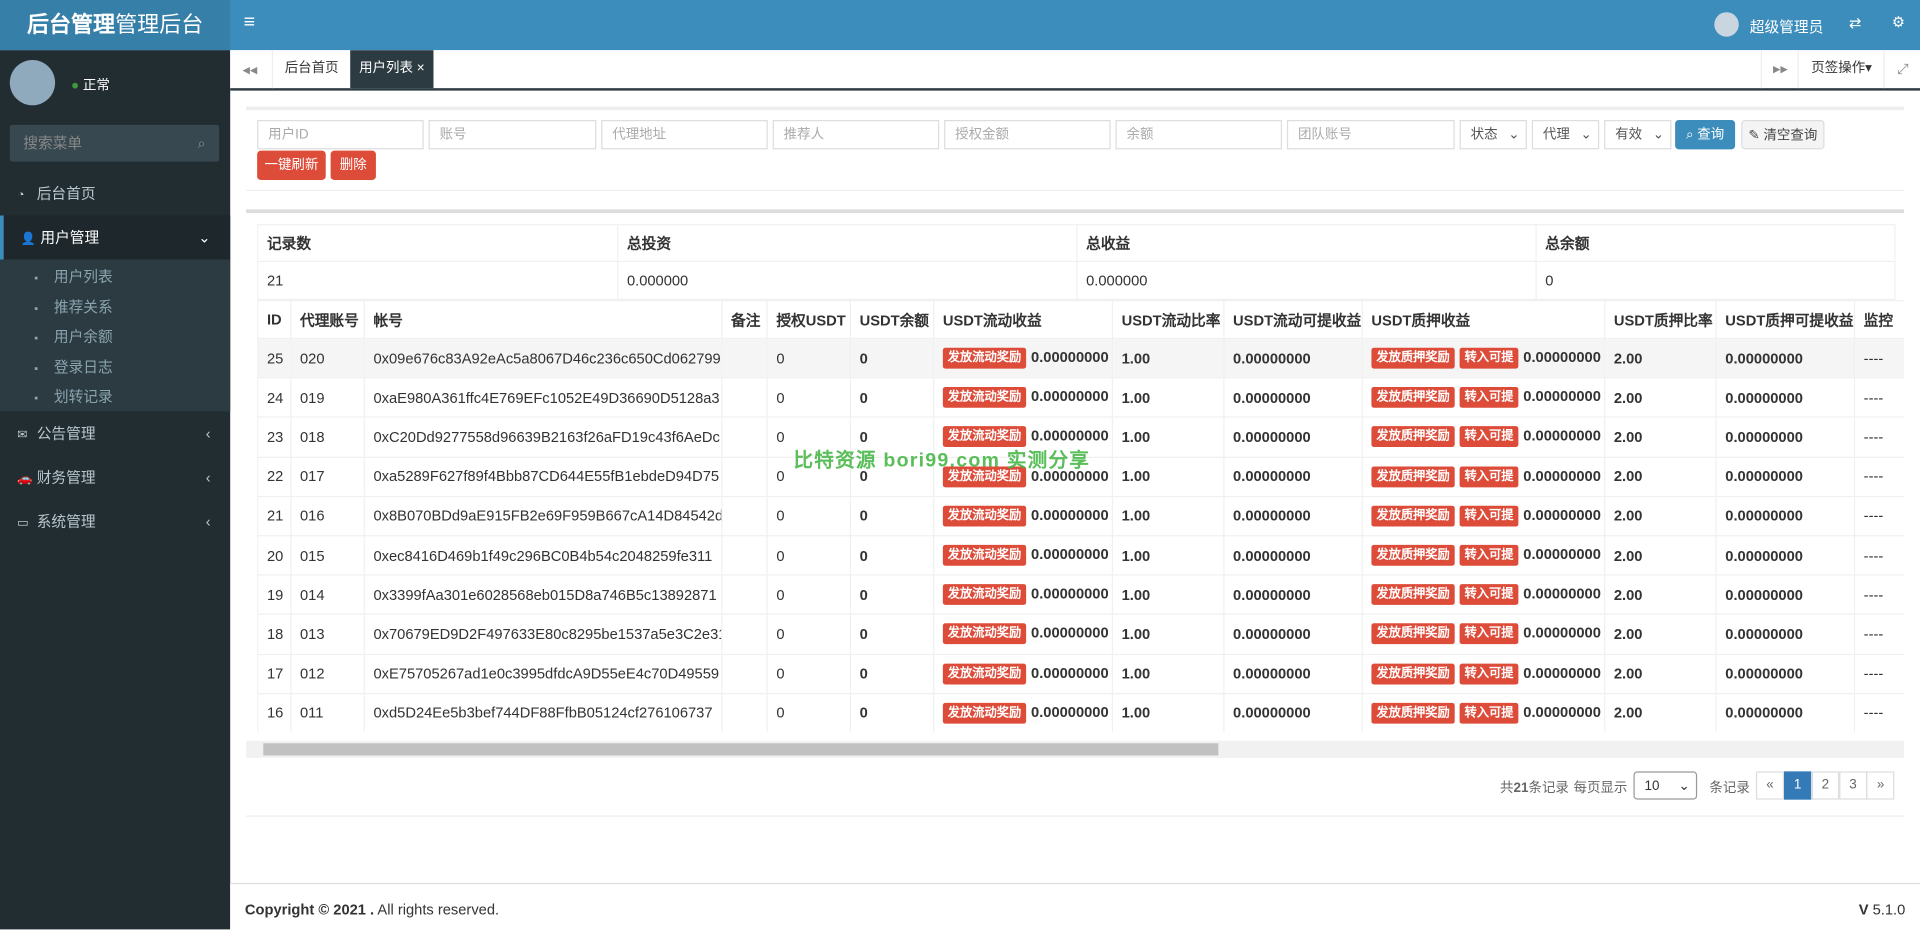  What do you see at coordinates (66, 477) in the screenshot?
I see `menu-label: 财务管理` at bounding box center [66, 477].